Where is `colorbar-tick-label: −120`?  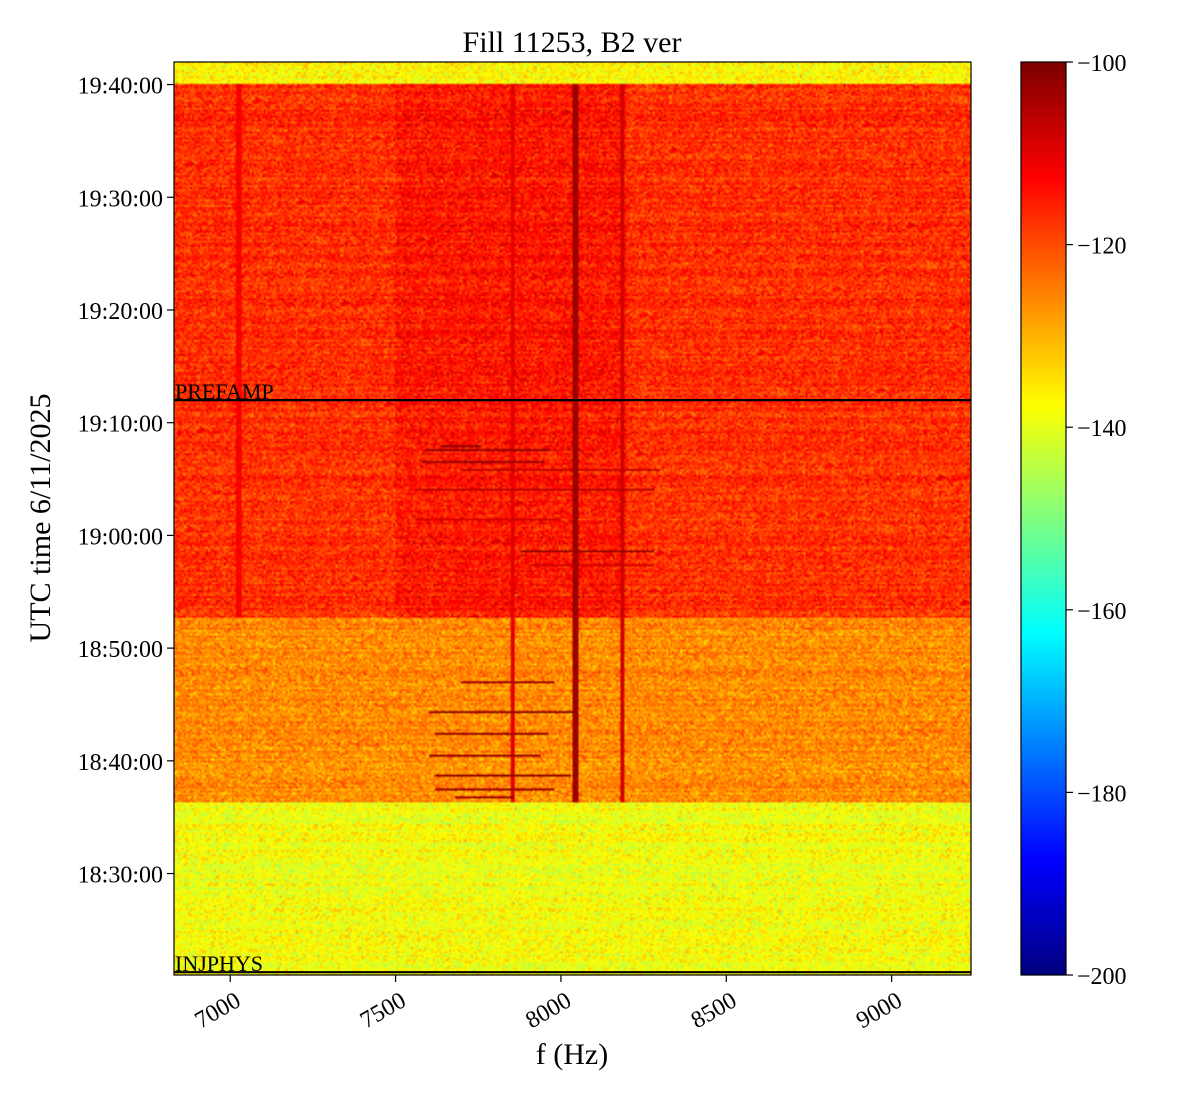
colorbar-tick-label: −120 is located at coordinates (1102, 247).